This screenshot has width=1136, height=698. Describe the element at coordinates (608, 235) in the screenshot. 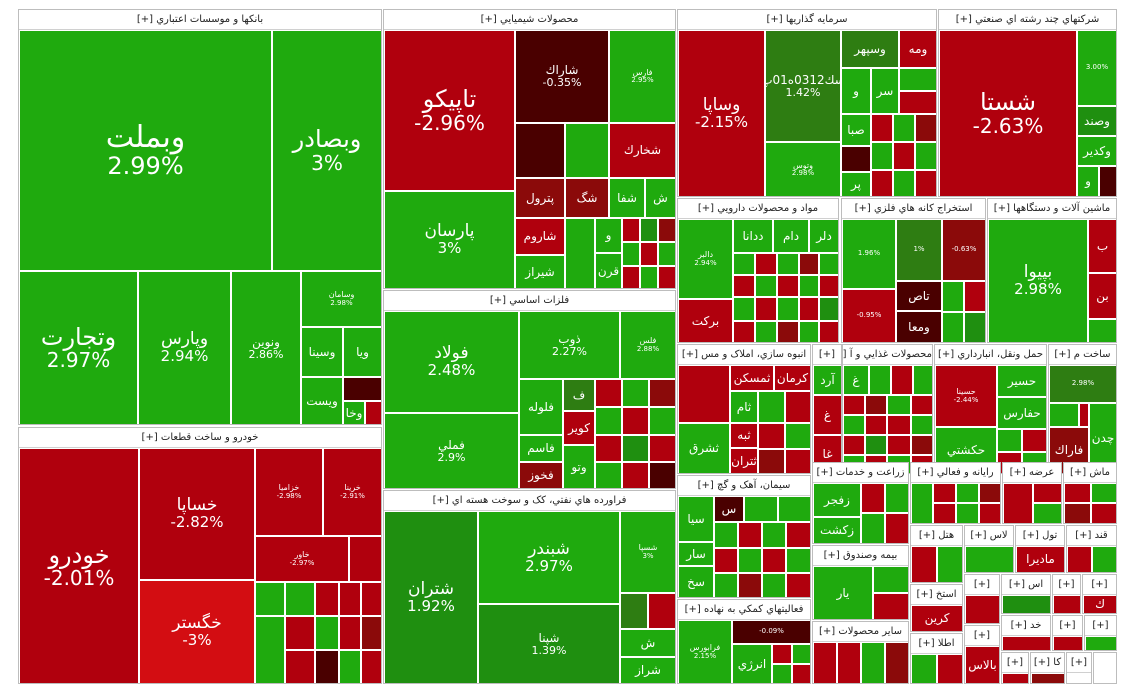

I see `stock-tile: و` at that location.